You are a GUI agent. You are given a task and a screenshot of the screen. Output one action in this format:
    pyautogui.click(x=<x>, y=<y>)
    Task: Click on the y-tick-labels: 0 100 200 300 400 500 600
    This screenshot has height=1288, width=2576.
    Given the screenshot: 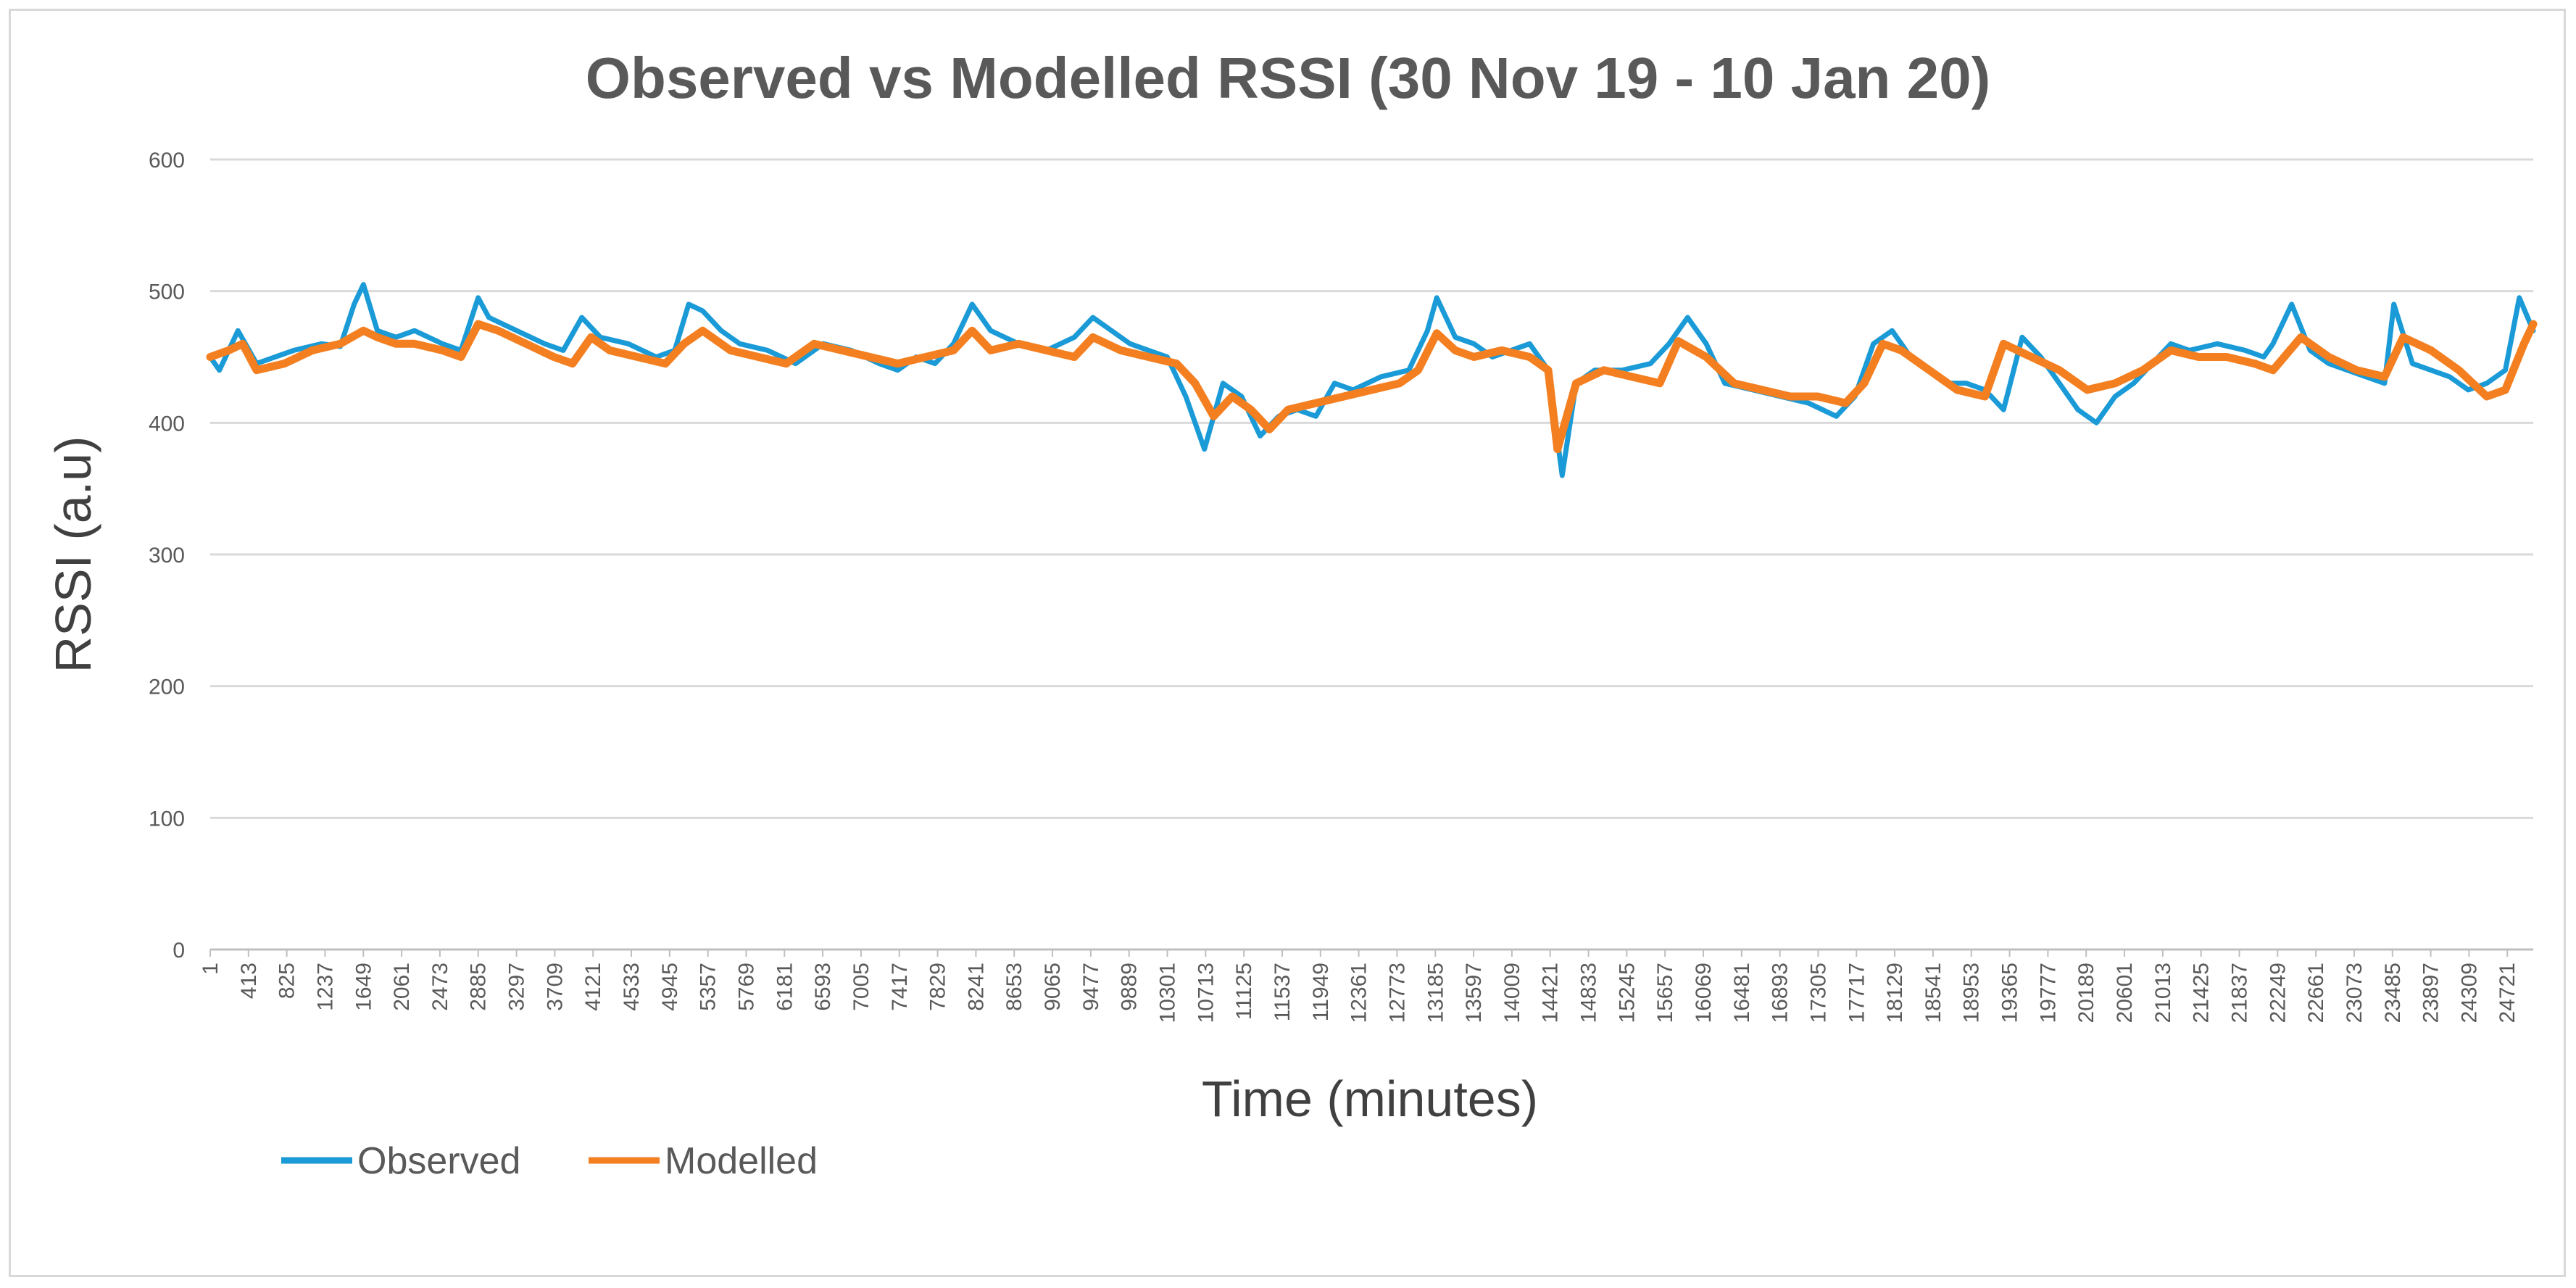 What is the action you would take?
    pyautogui.click(x=167, y=556)
    